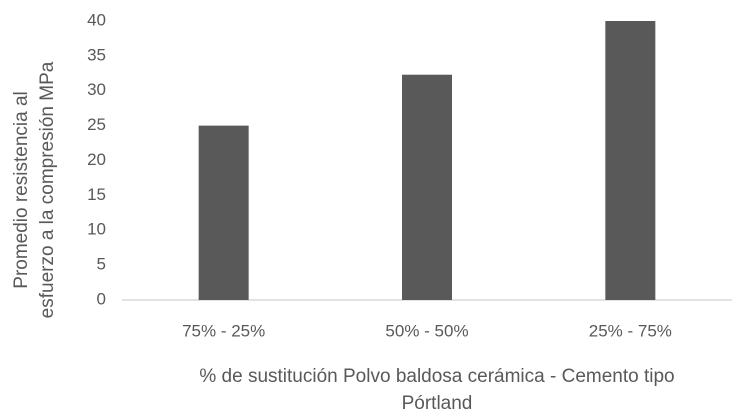  I want to click on y-axis-title: Promedio resistencia al, so click(21, 189).